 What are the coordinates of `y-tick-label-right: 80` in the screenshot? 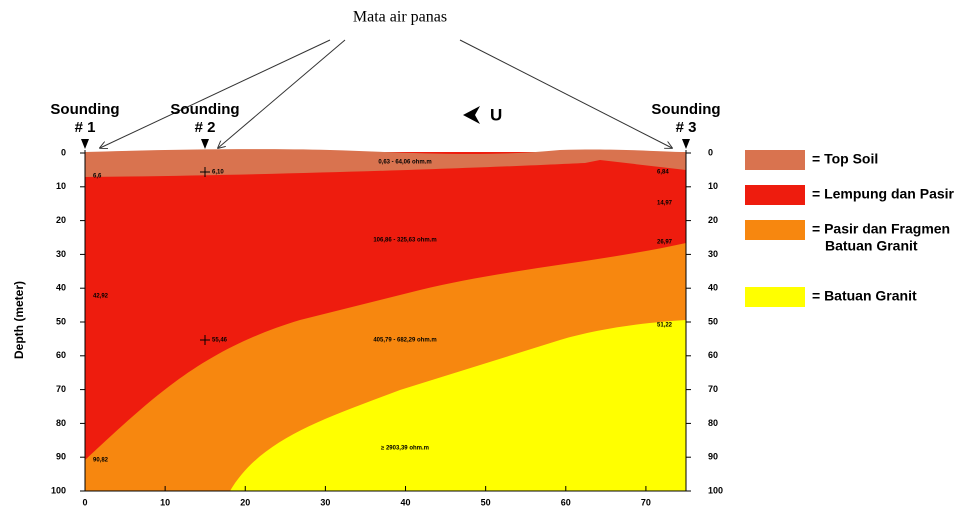 It's located at (713, 423).